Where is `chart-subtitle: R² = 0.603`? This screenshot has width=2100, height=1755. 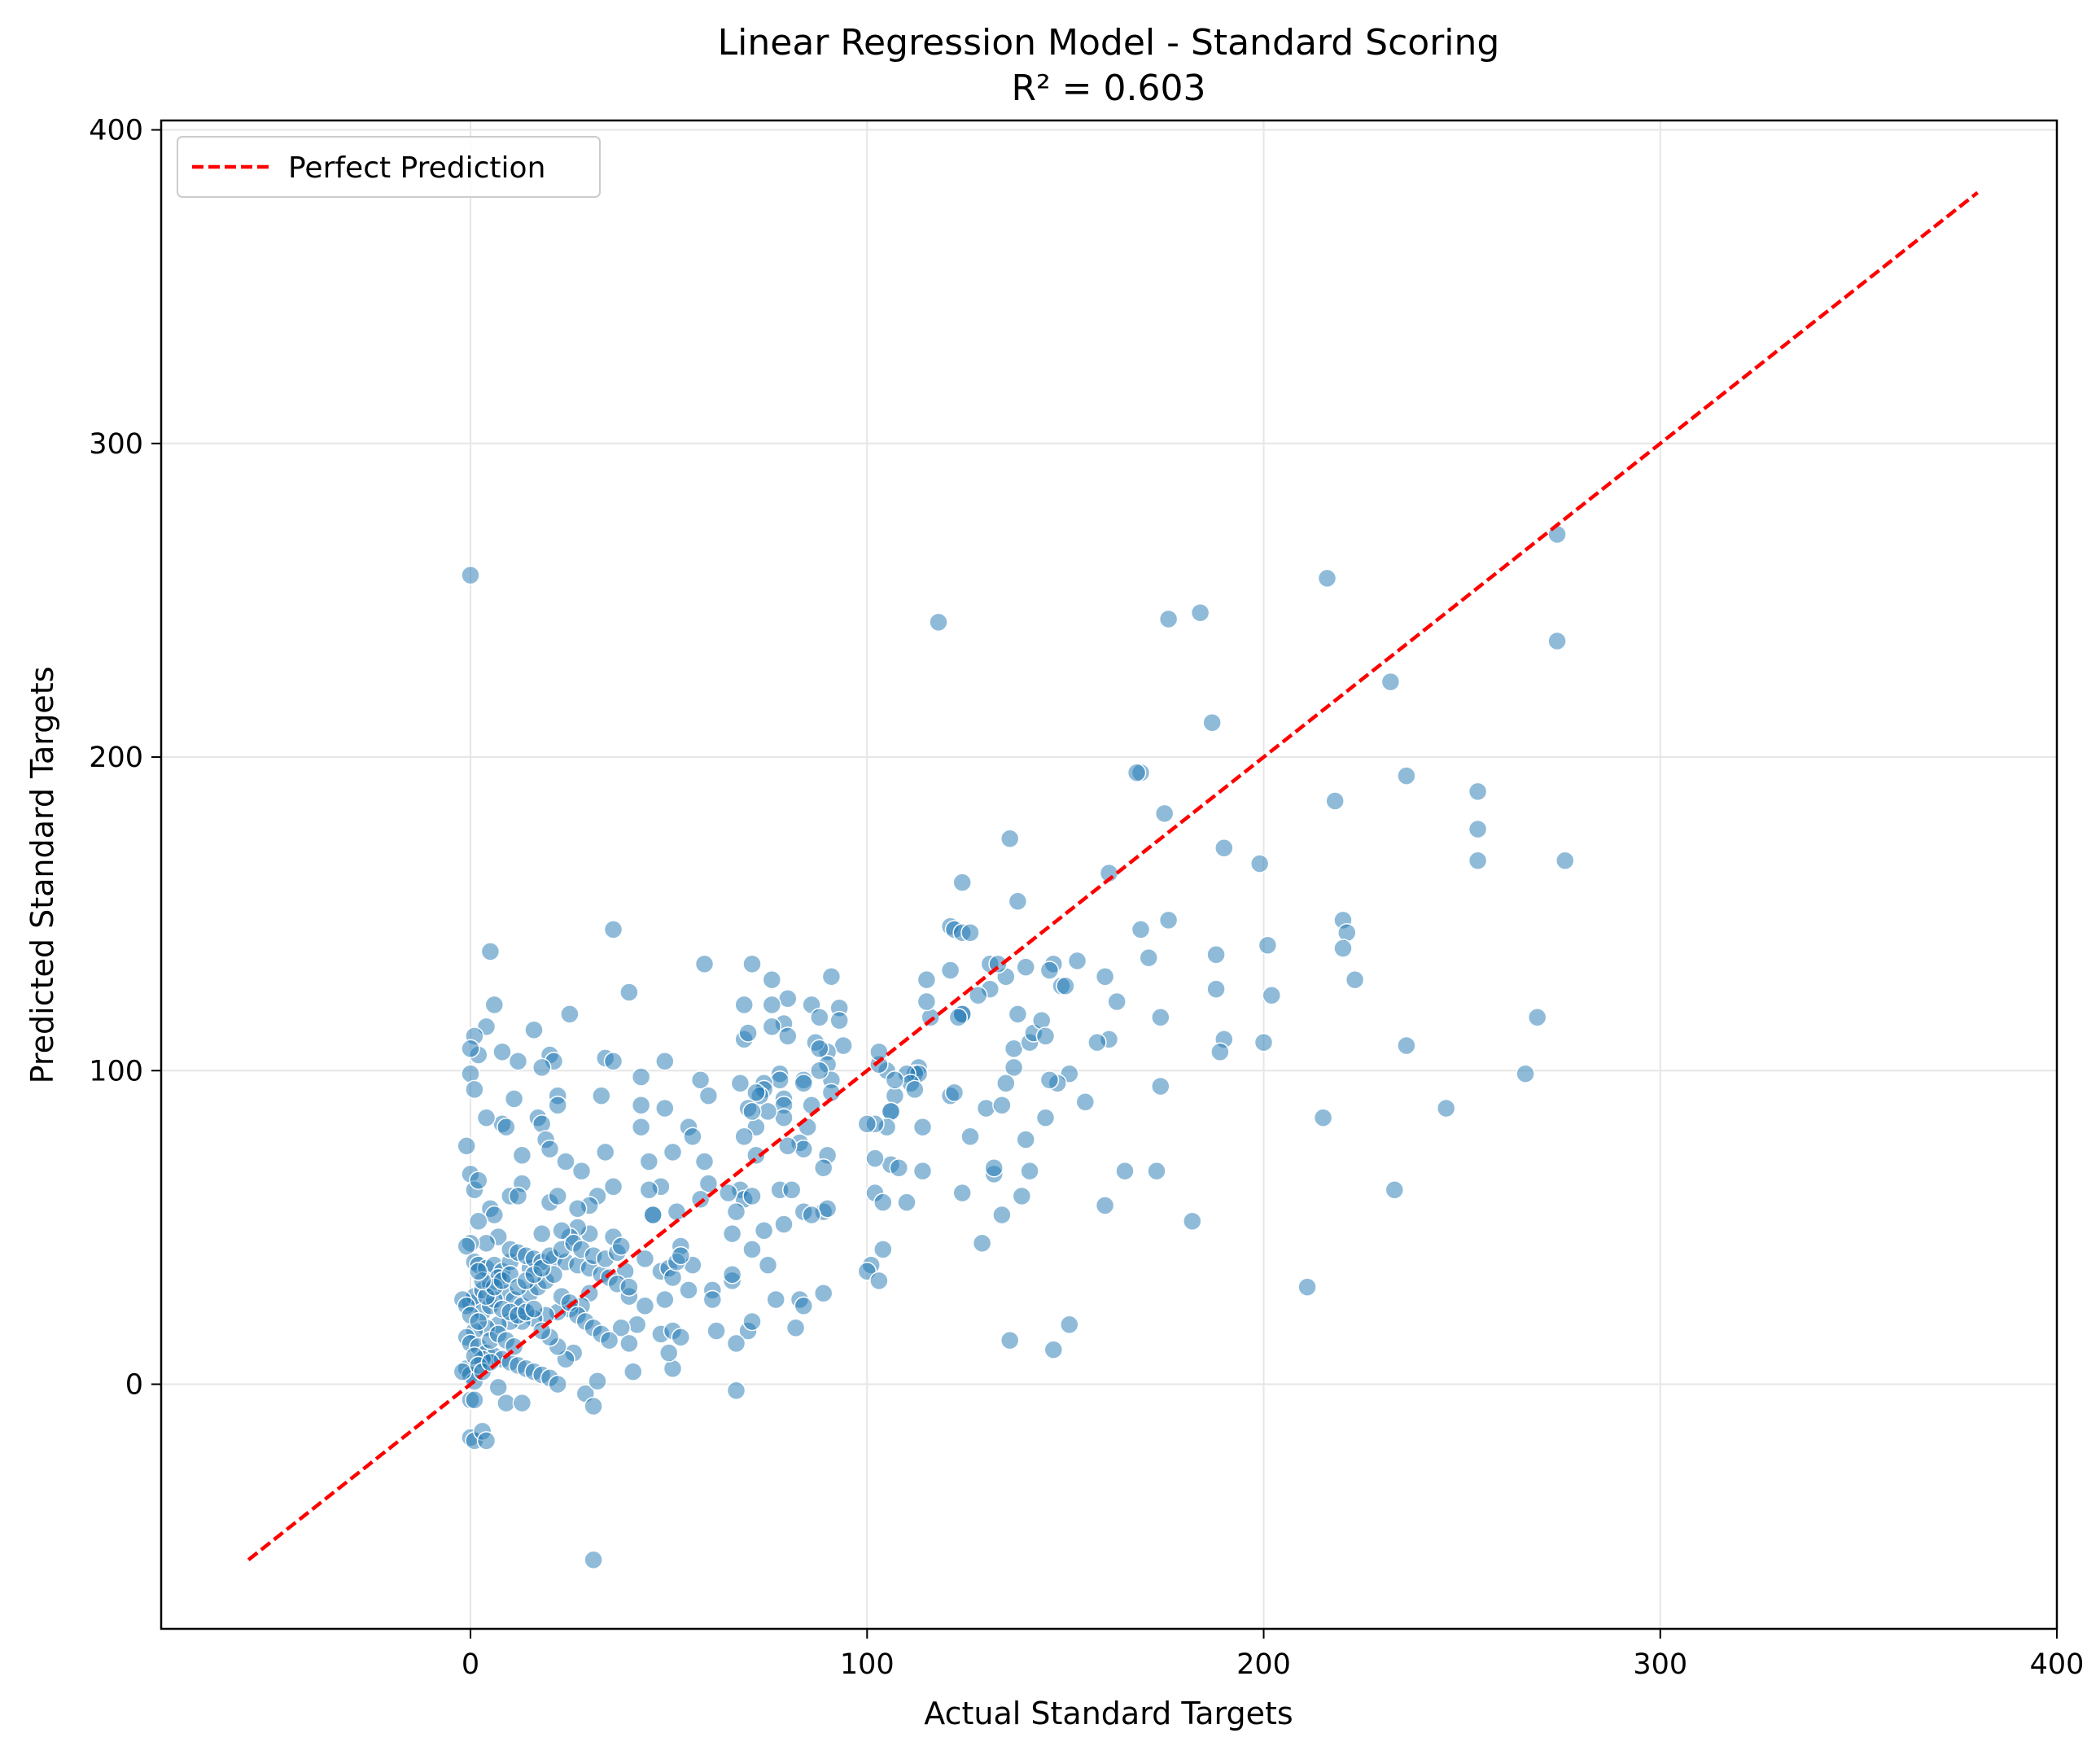
chart-subtitle: R² = 0.603 is located at coordinates (1108, 88).